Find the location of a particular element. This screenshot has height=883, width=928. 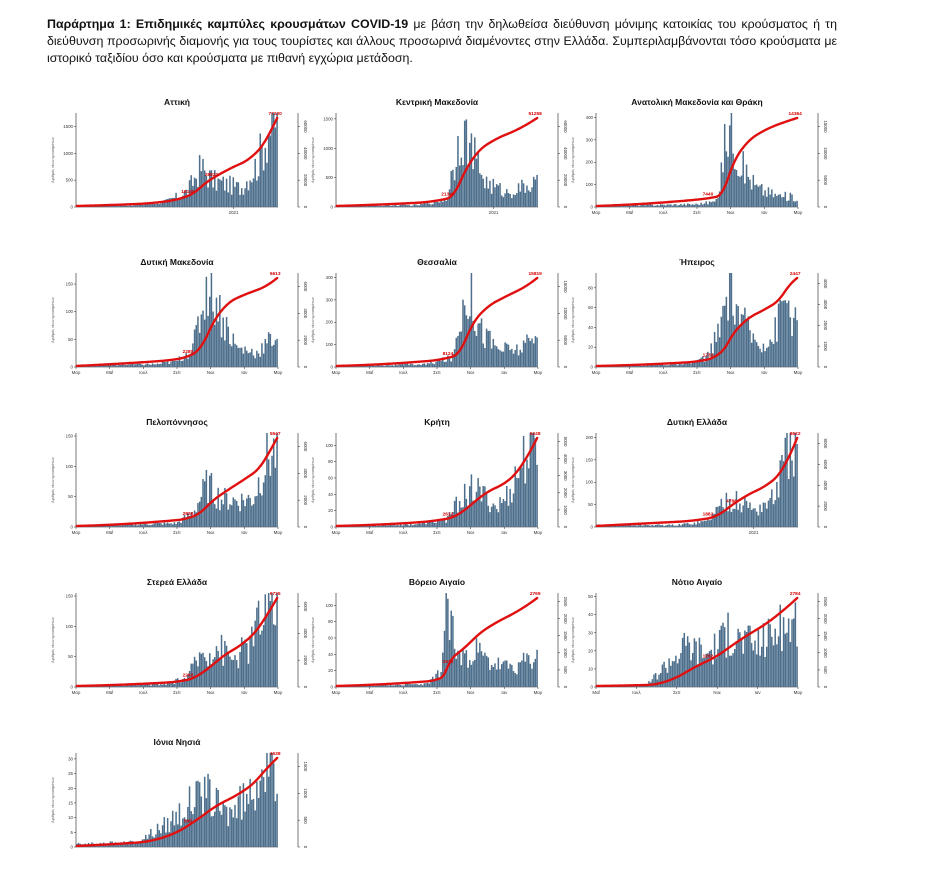

y-tick-label: 20 is located at coordinates (330, 670).